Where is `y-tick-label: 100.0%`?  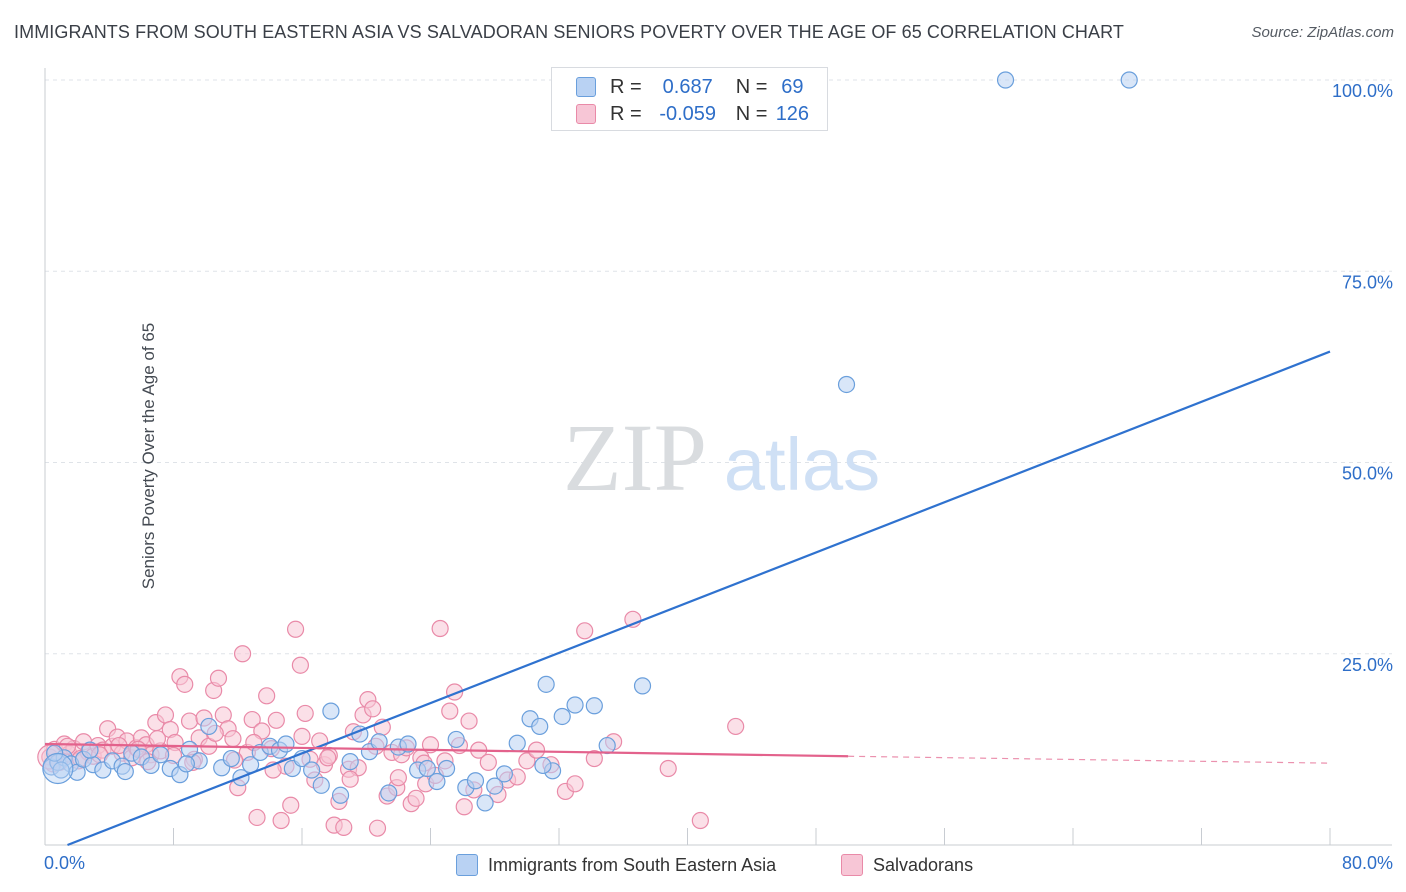 y-tick-label: 100.0% is located at coordinates (1362, 91).